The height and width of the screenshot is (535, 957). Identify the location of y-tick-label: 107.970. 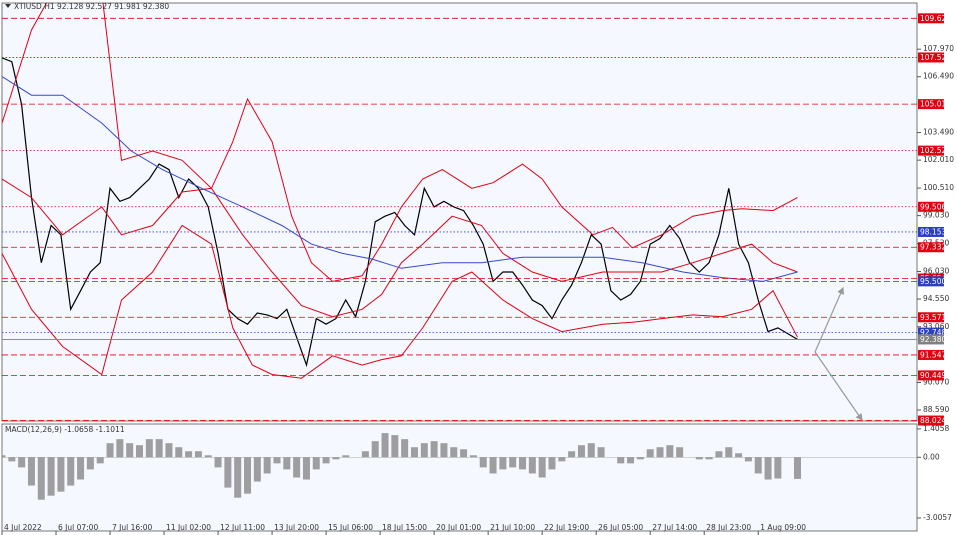
(938, 48).